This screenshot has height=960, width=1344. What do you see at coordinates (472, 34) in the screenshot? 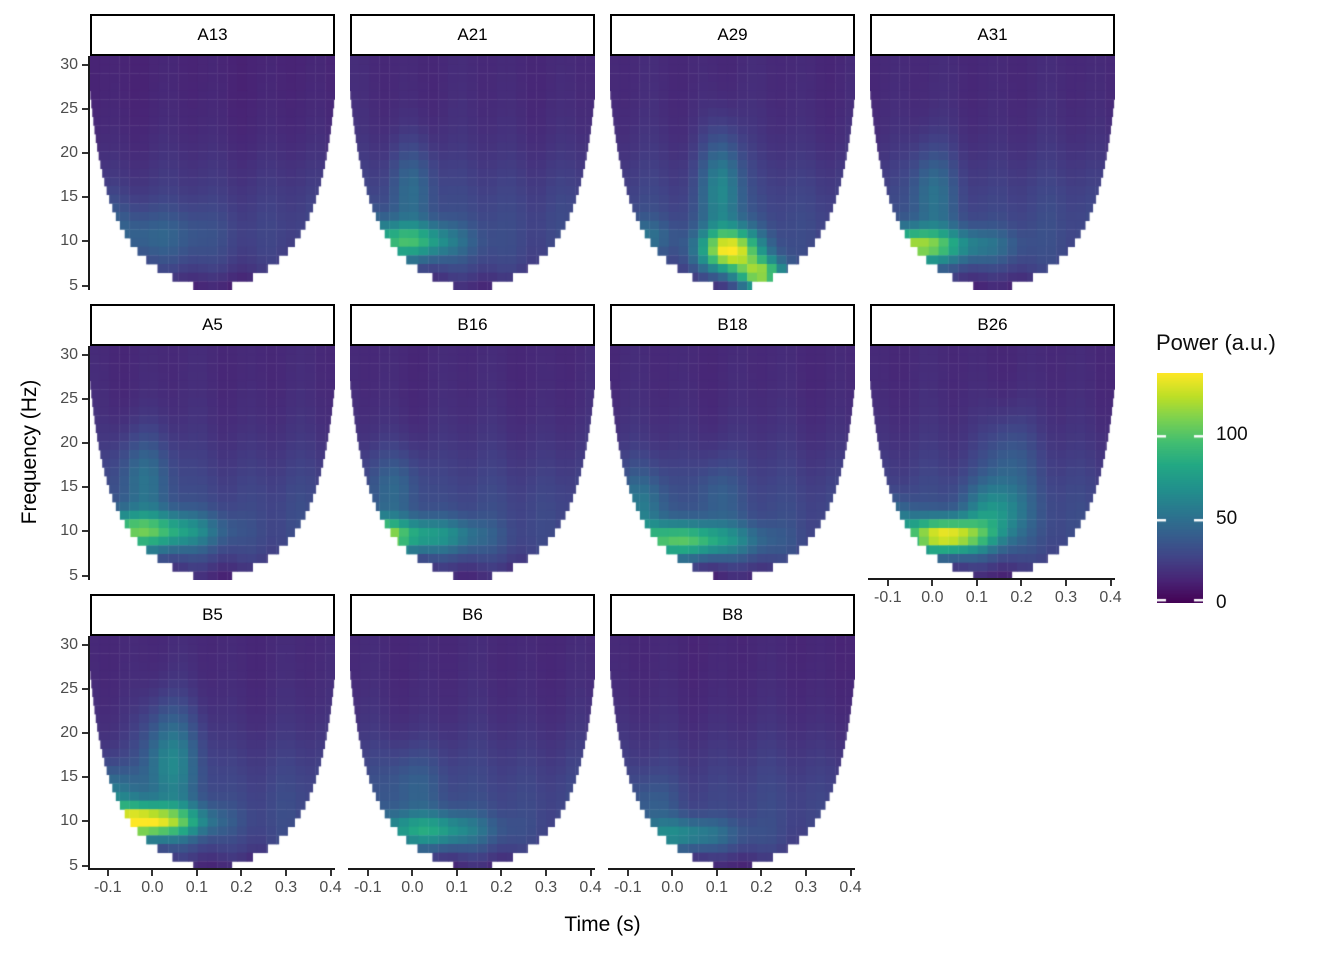
I see `facet-strip-label: A21` at bounding box center [472, 34].